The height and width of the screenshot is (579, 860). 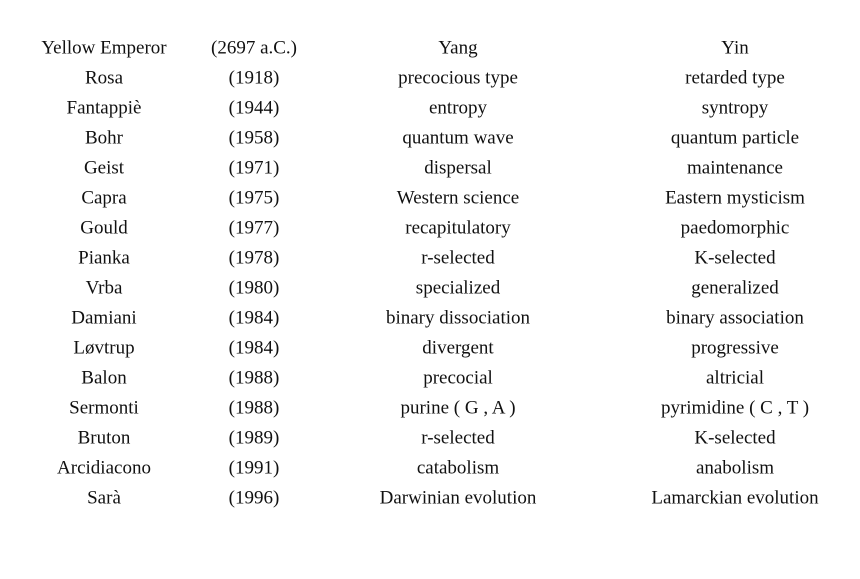 I want to click on year: (1991), so click(x=254, y=468).